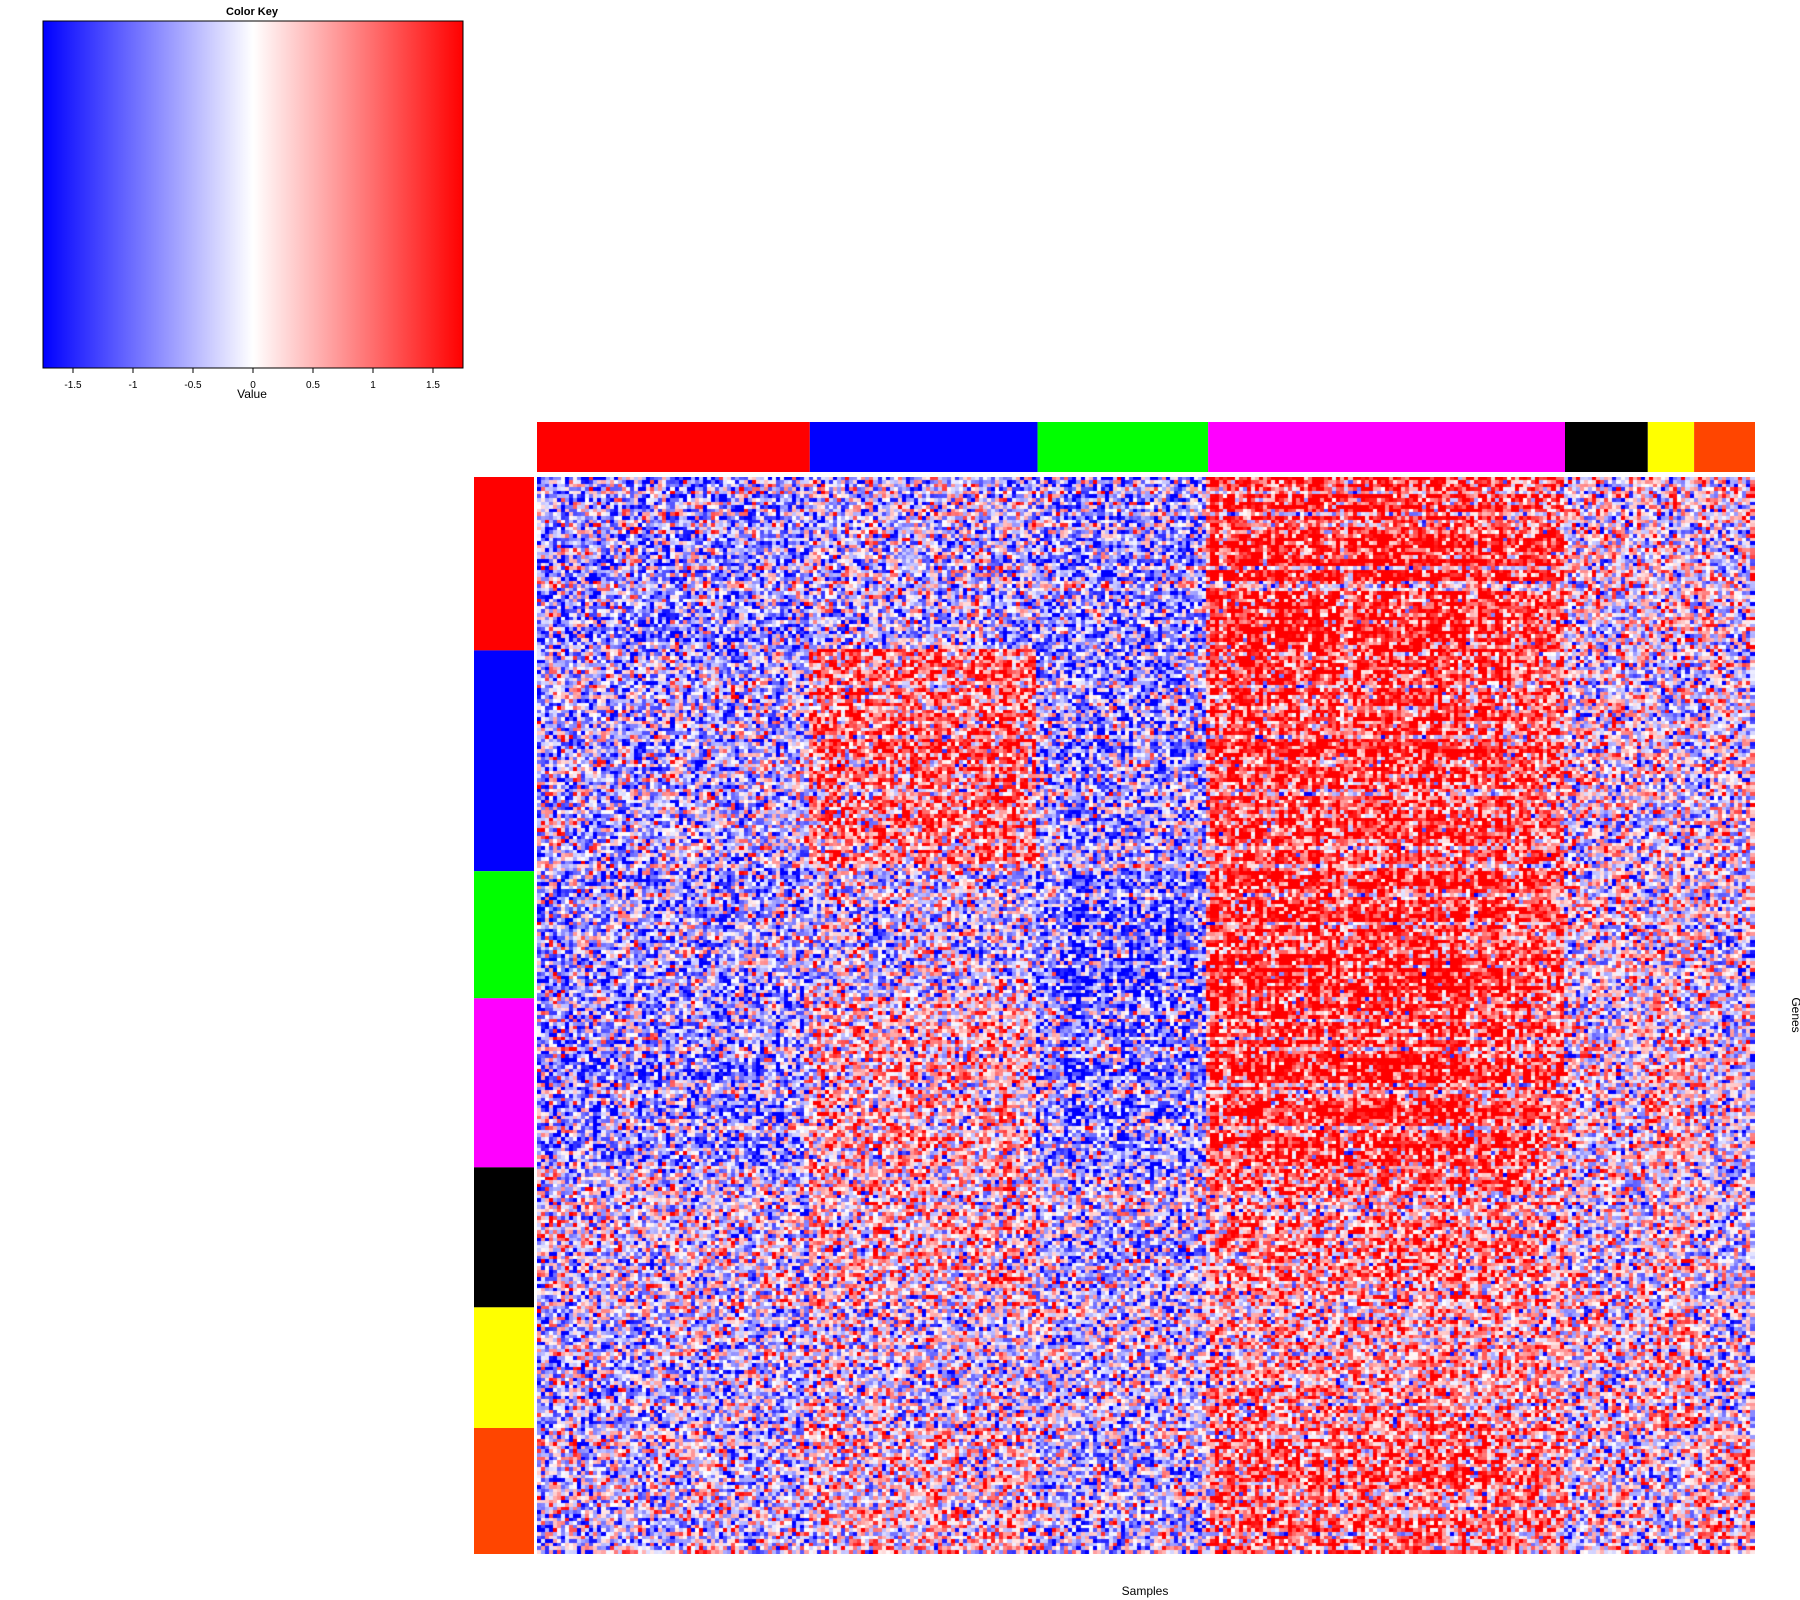 The width and height of the screenshot is (1800, 1600). Describe the element at coordinates (73, 385) in the screenshot. I see `color-key-tick-label: -1.5` at that location.